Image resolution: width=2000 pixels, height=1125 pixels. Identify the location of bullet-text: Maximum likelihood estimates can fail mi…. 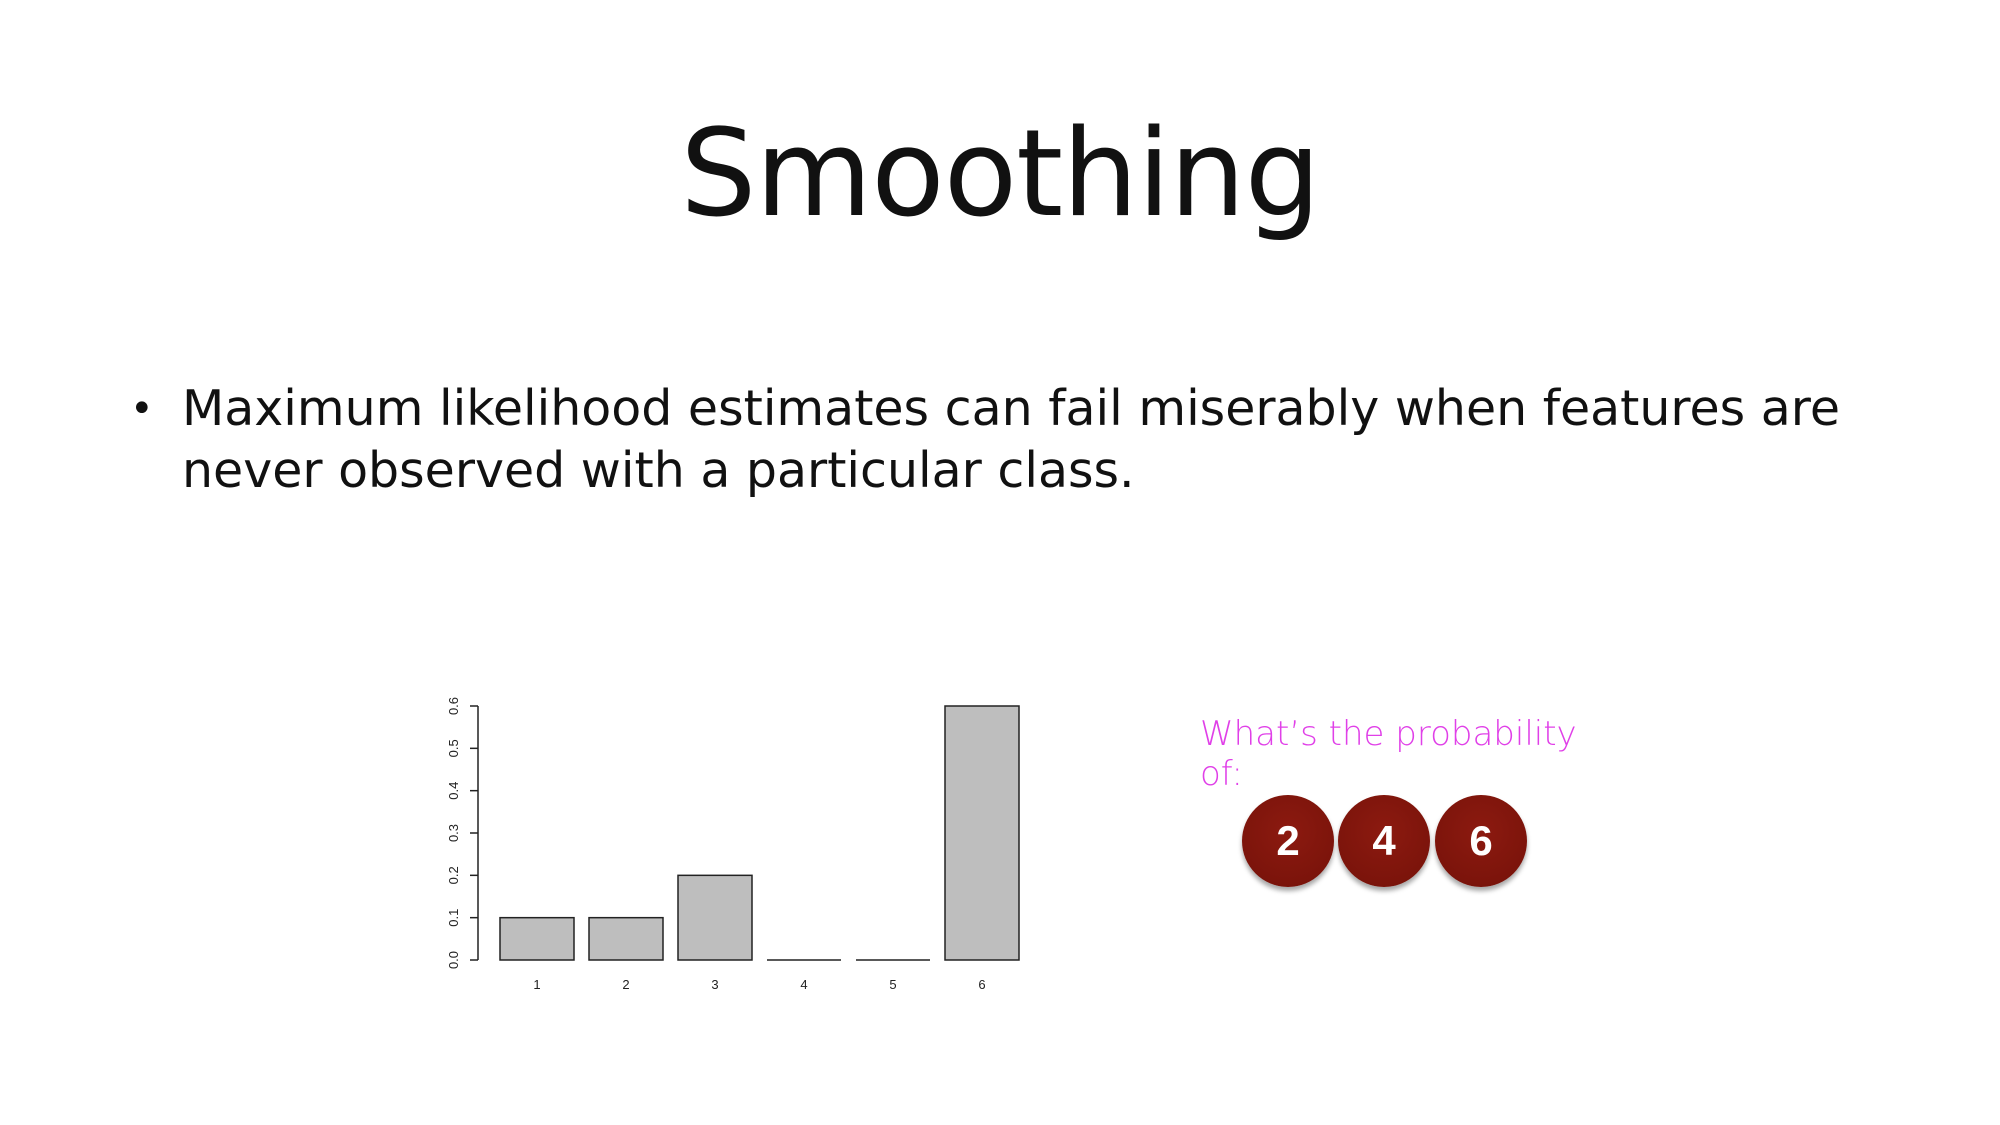
(1011, 439).